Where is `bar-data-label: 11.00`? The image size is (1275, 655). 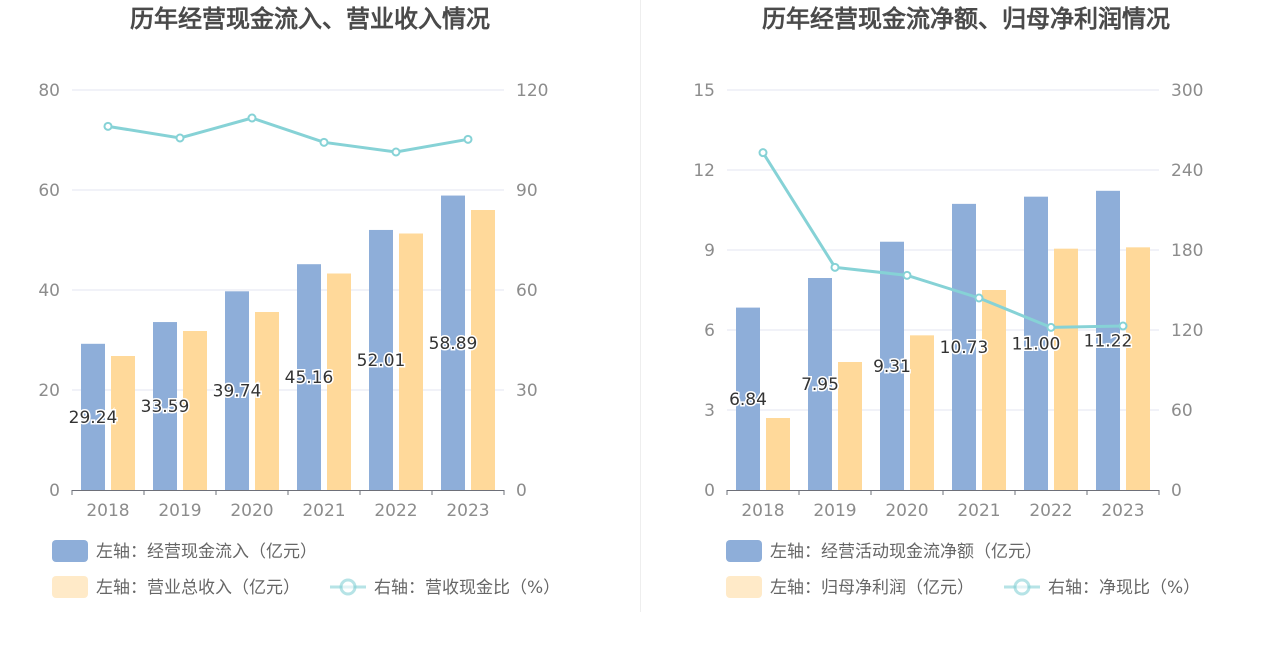
bar-data-label: 11.00 is located at coordinates (1036, 344).